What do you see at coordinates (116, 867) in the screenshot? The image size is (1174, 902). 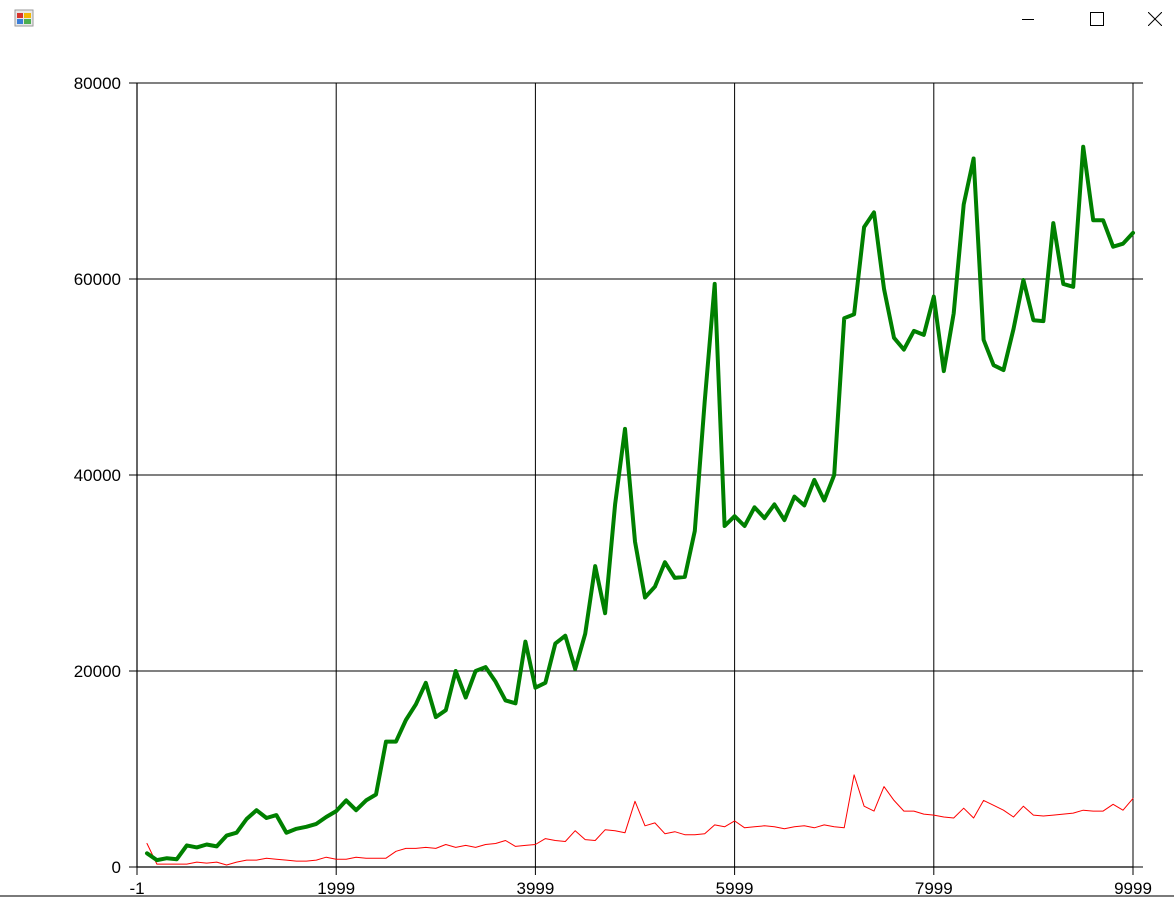 I see `y-tick-label: 0` at bounding box center [116, 867].